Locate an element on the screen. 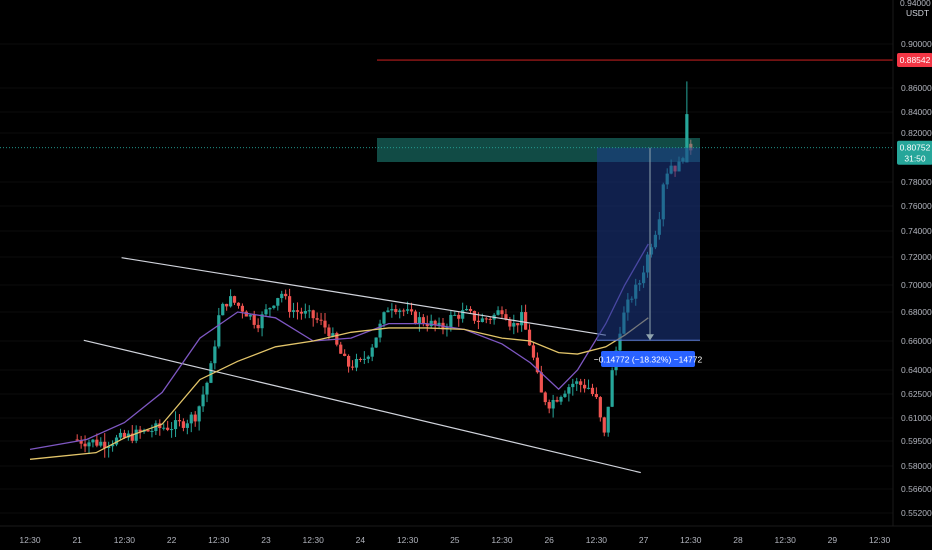  short-position-tool is located at coordinates (538, 239).